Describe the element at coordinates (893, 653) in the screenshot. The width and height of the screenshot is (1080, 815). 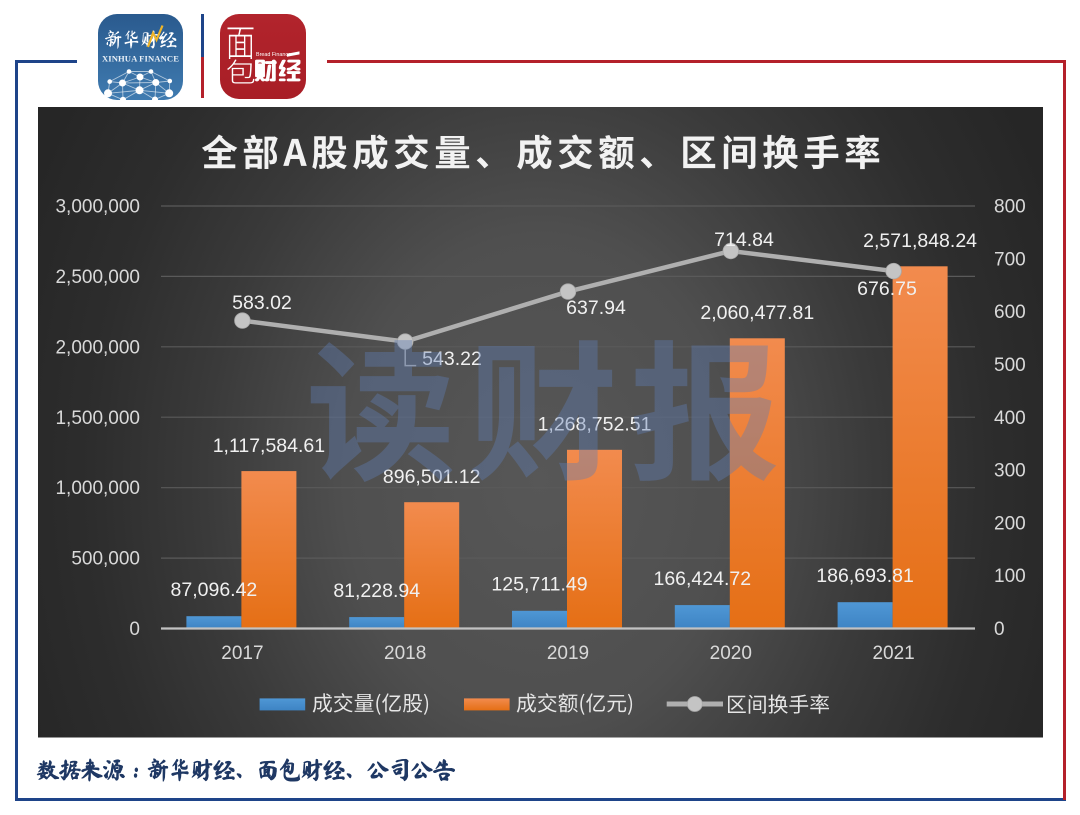
I see `svg-text: 2021` at that location.